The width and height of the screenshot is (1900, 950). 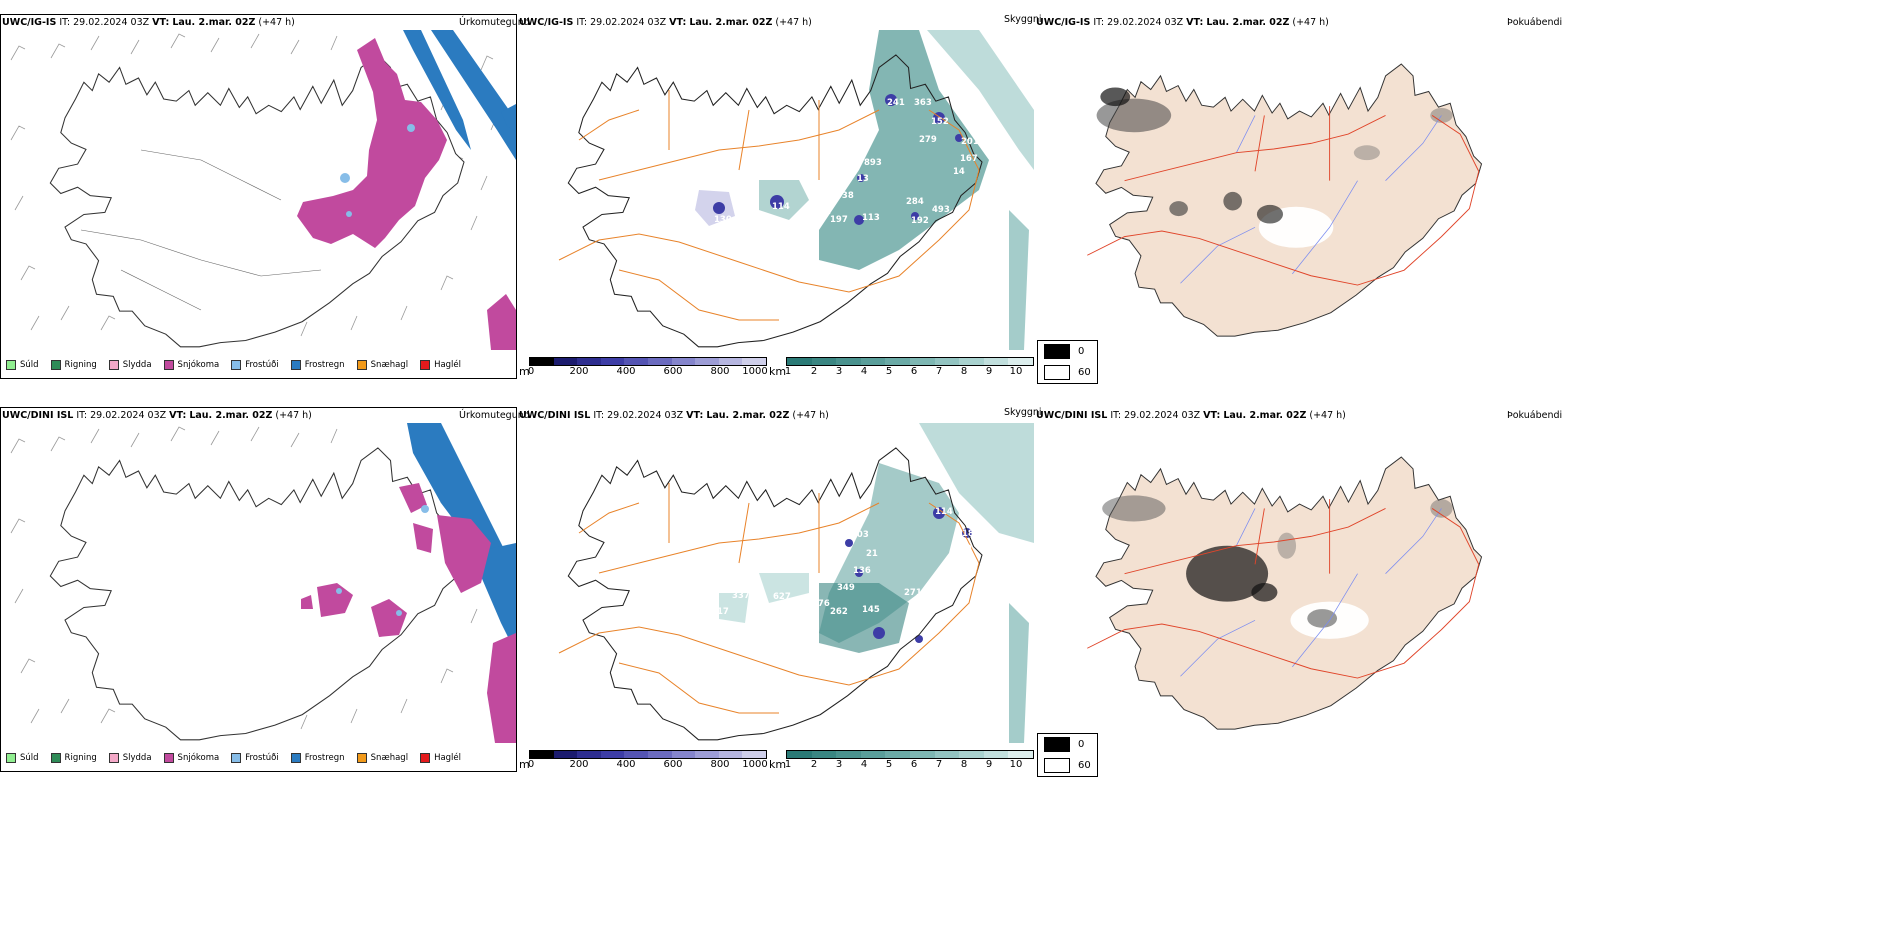 I want to click on value-label: 113, so click(x=871, y=218).